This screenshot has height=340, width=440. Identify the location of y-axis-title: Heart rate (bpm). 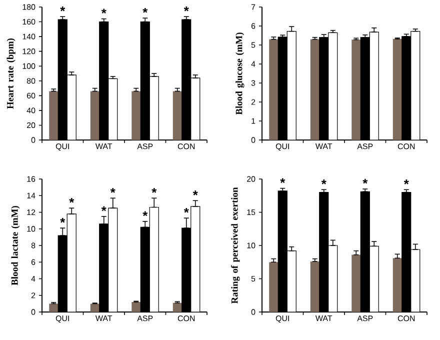
(11, 73).